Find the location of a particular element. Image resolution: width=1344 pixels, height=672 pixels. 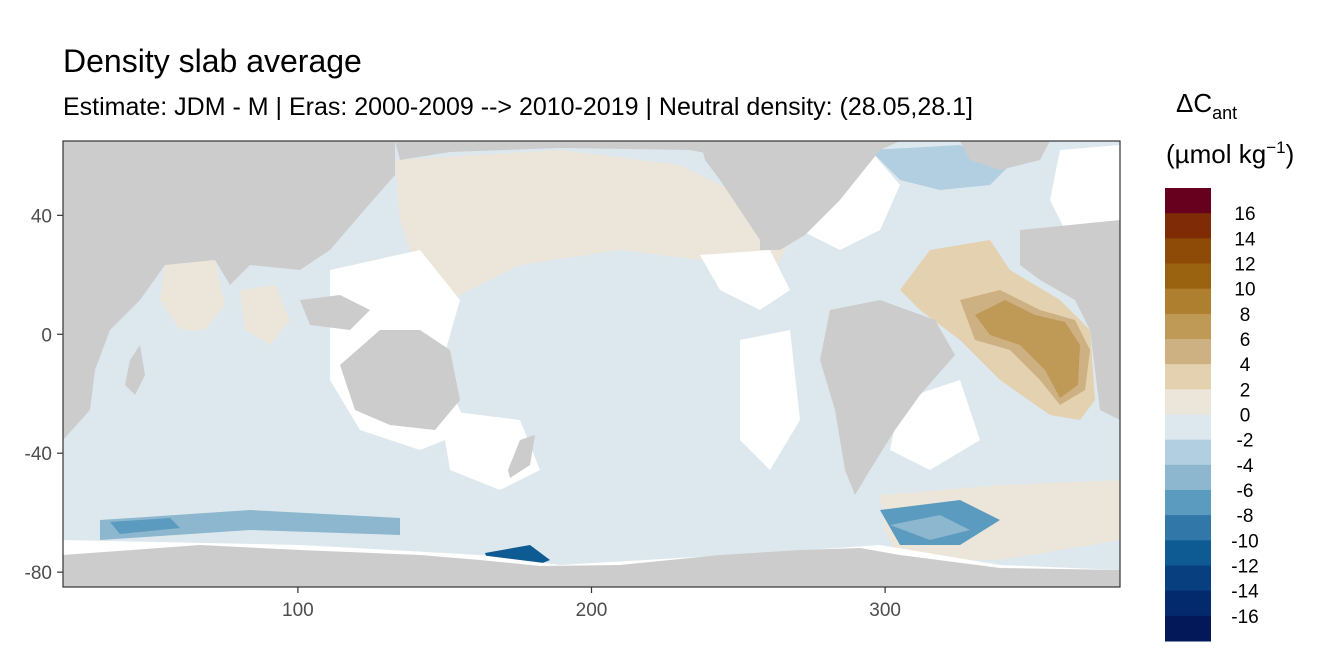

land-africa-west is located at coordinates (1070, 320).